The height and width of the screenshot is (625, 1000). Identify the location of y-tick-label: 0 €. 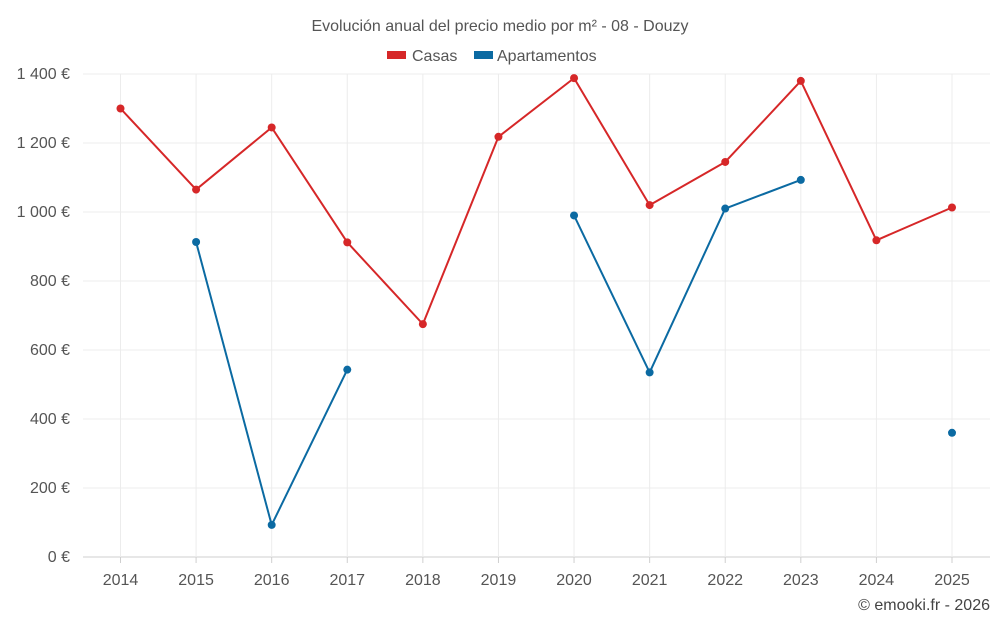
(59, 557).